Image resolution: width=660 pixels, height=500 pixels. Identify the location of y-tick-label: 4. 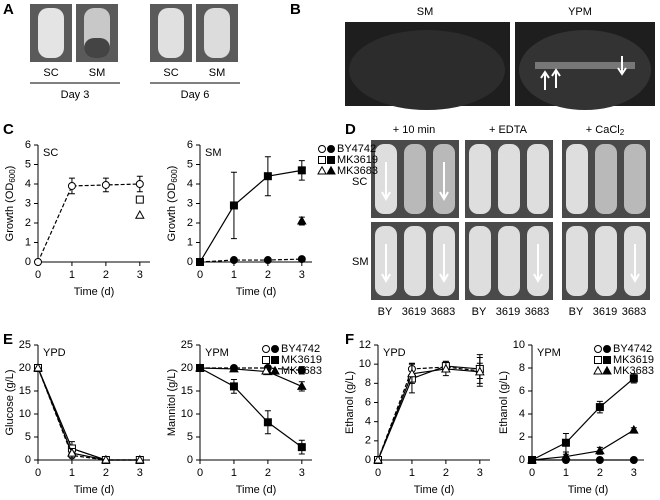
(28, 184).